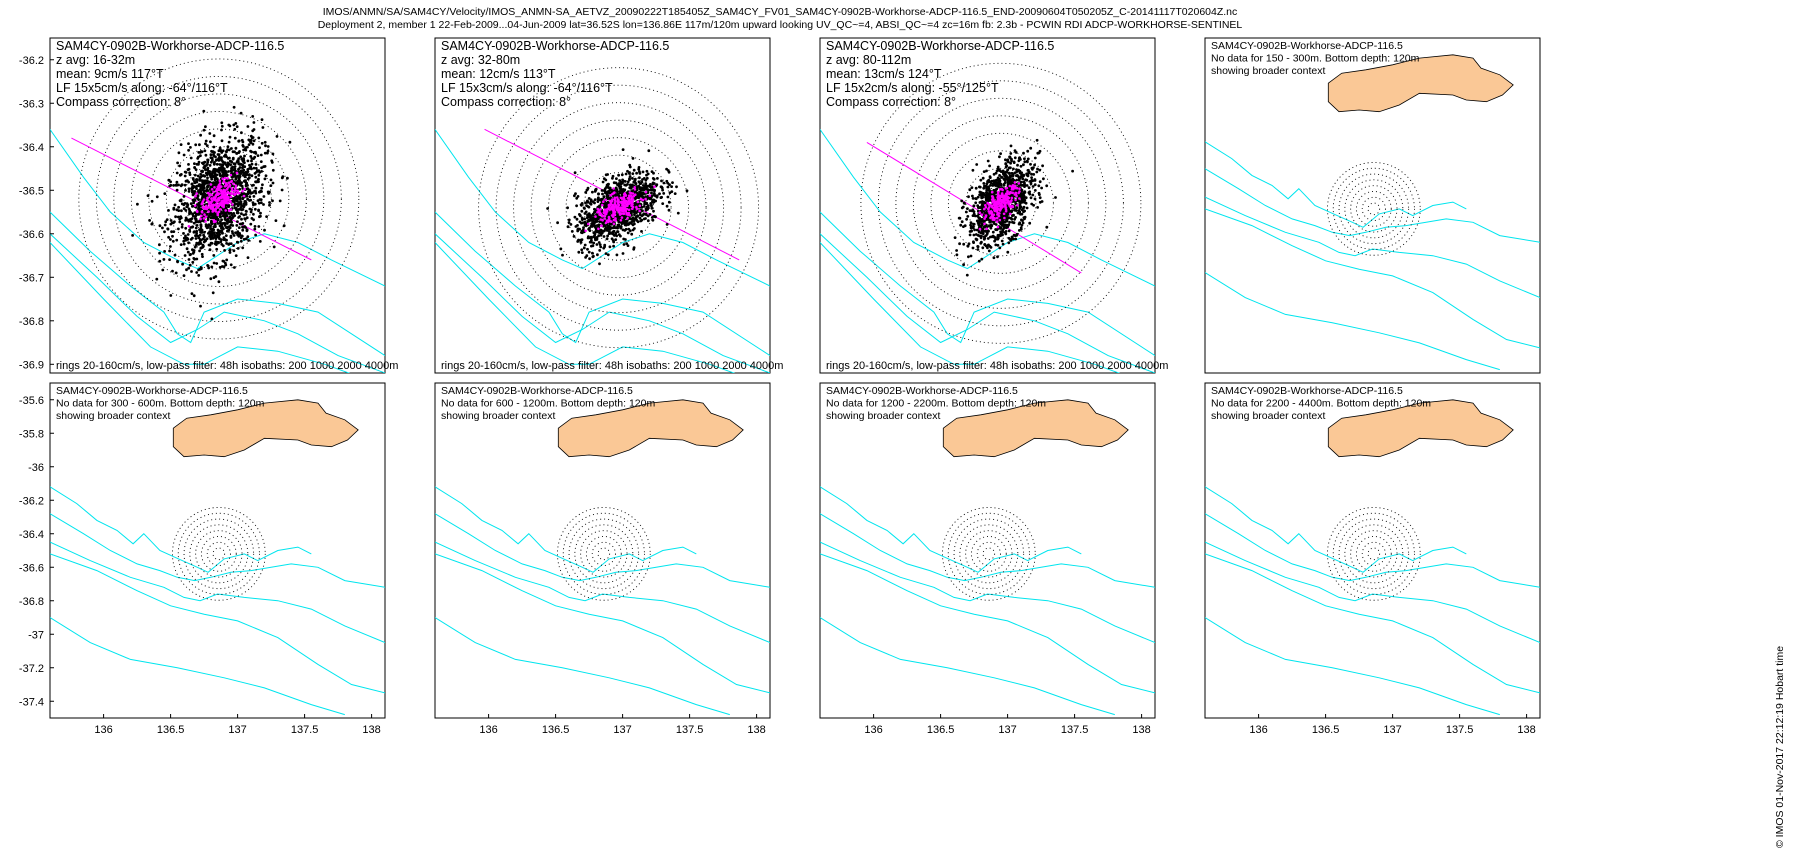 This screenshot has width=1800, height=850. What do you see at coordinates (121, 102) in the screenshot?
I see `panel-annotation-text-5: Compass correction: 8°` at bounding box center [121, 102].